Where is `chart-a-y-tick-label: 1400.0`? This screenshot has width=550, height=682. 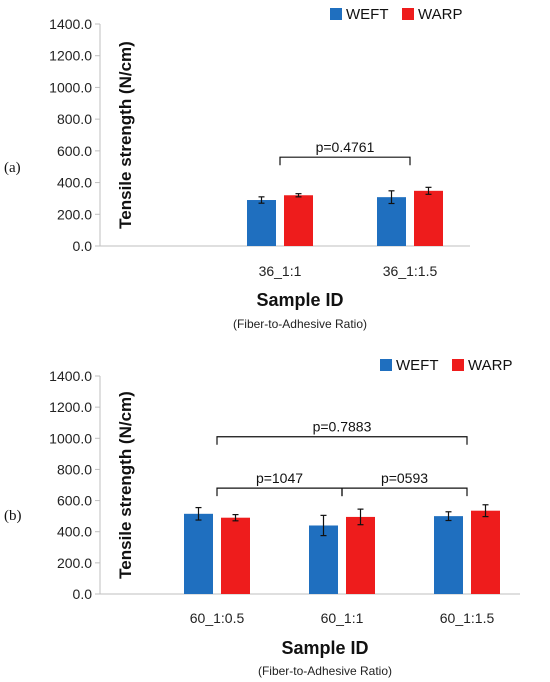
chart-a-y-tick-label: 1400.0 is located at coordinates (70, 24).